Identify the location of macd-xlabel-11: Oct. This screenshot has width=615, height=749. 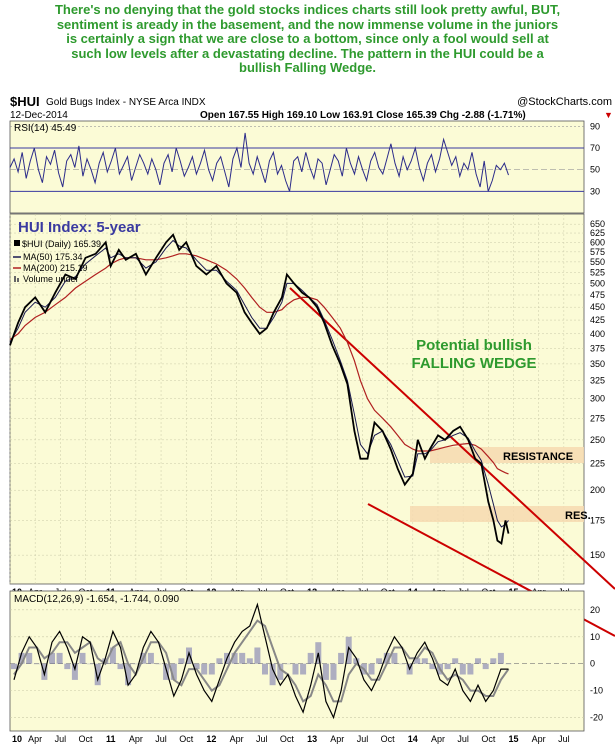
(287, 739).